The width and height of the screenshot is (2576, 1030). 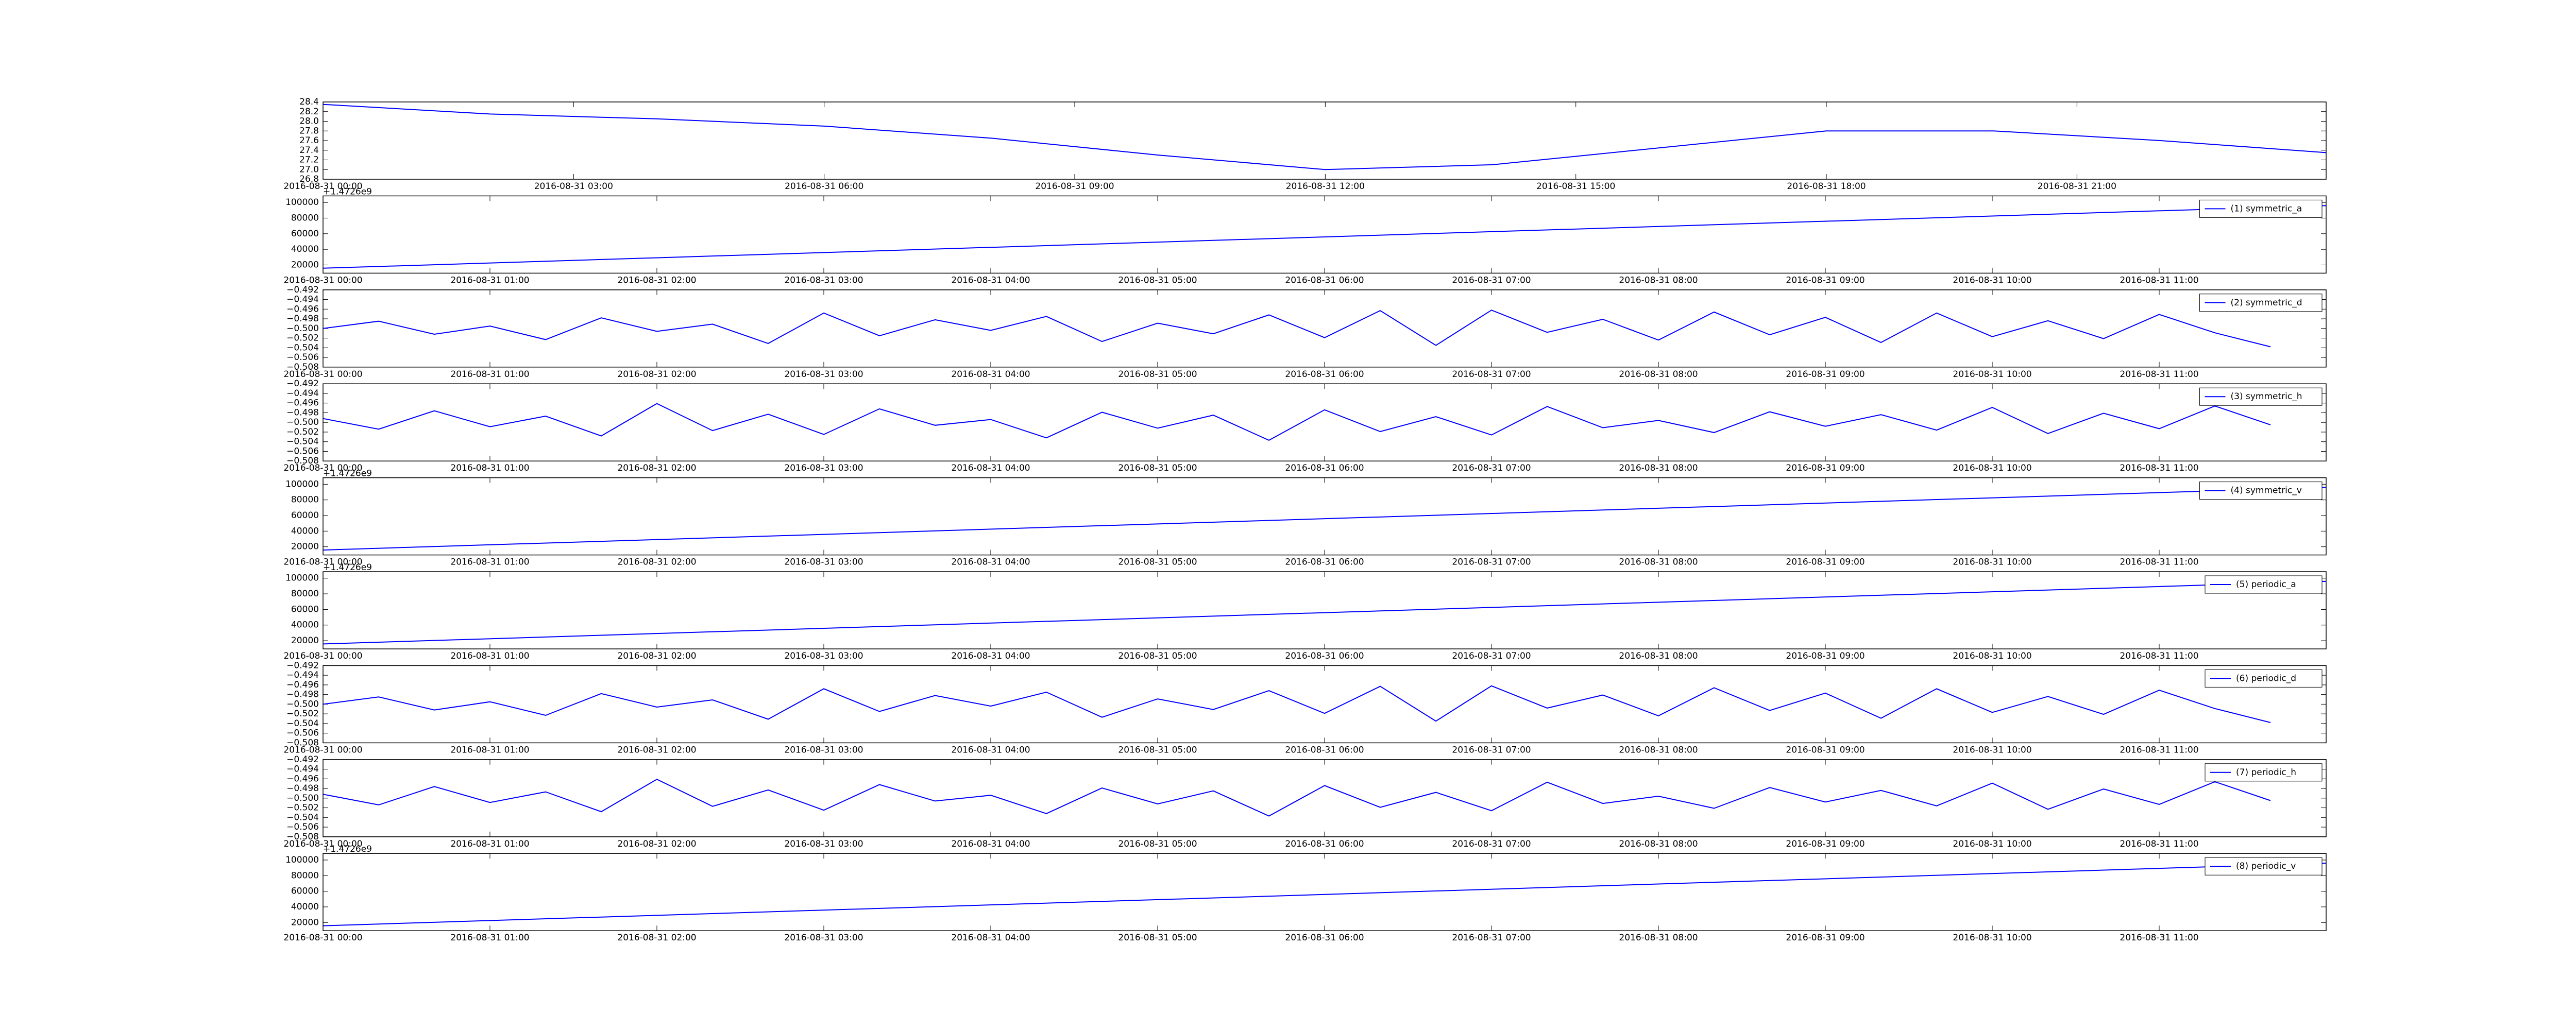 What do you see at coordinates (309, 179) in the screenshot?
I see `y-tick-label: 26.8` at bounding box center [309, 179].